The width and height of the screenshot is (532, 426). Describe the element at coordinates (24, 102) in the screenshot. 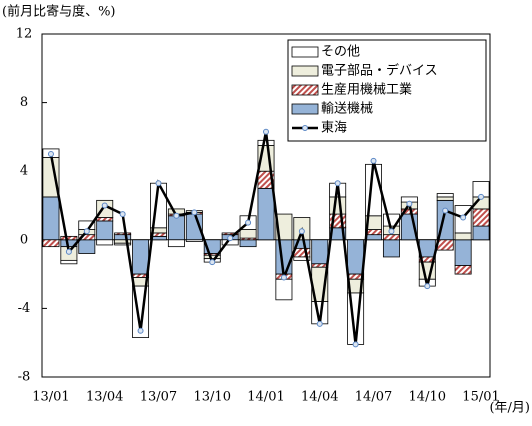

I see `y-tick-label: 8` at that location.